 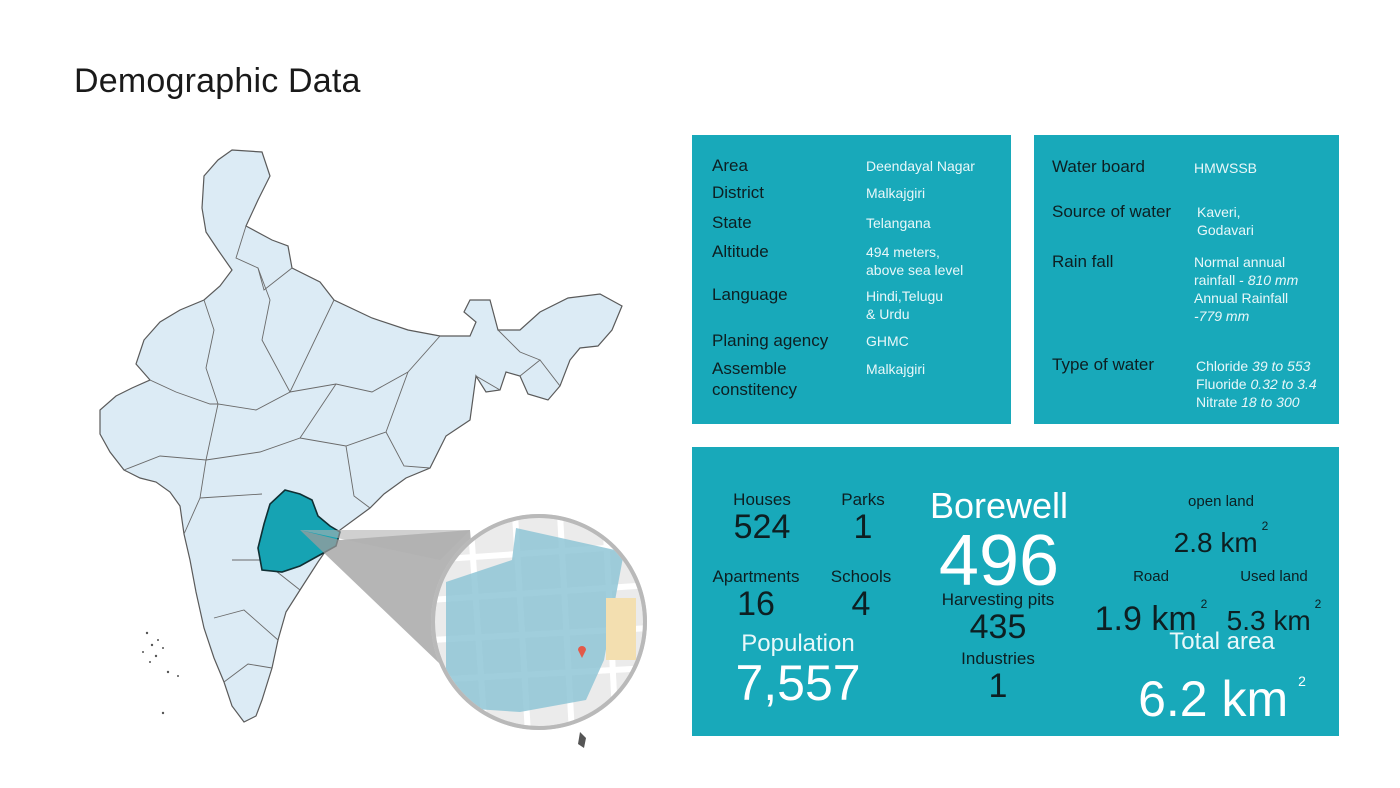 I want to click on rainfall-line-1: Normal annual, so click(x=1240, y=262).